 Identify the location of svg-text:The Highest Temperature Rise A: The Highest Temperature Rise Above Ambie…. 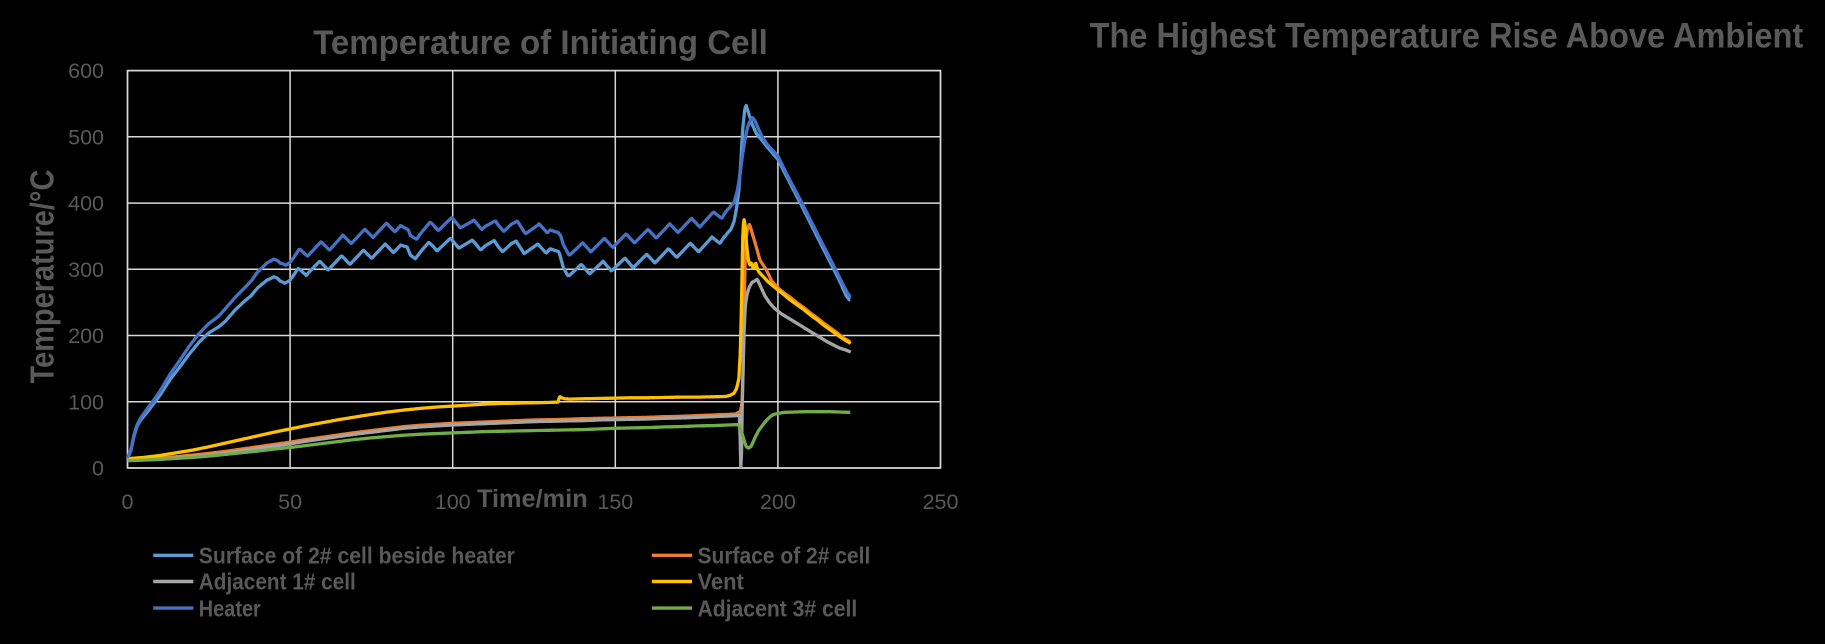
(1447, 36).